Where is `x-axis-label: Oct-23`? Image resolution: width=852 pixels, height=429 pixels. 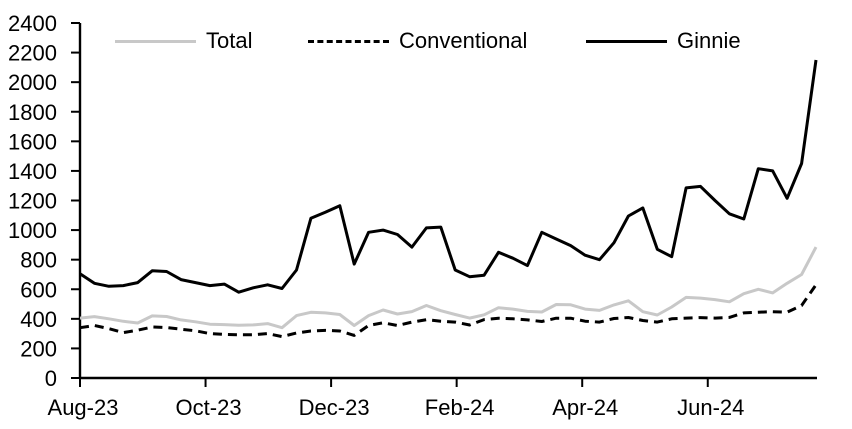 x-axis-label: Oct-23 is located at coordinates (209, 407).